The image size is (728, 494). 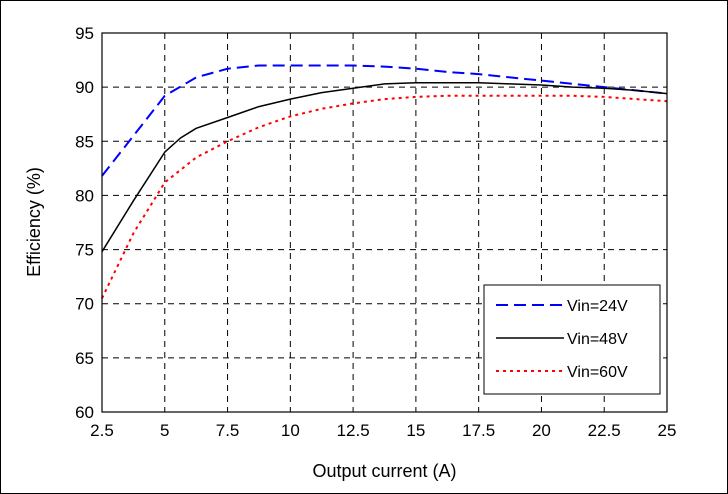 I want to click on x-tick-label: 25, so click(x=667, y=430).